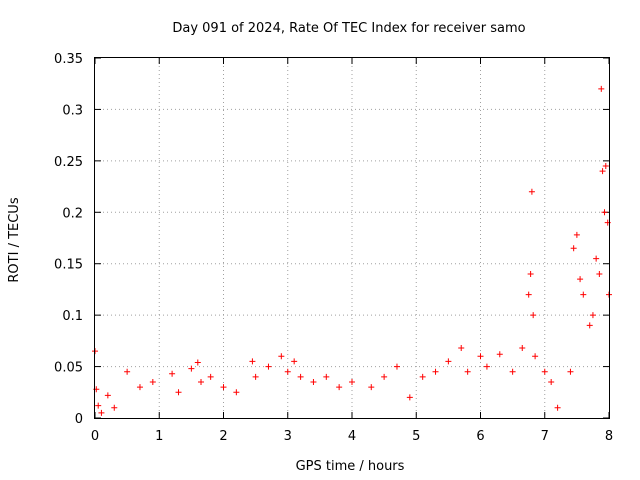 The width and height of the screenshot is (640, 480). What do you see at coordinates (72, 110) in the screenshot?
I see `y-tick-label: 0.3` at bounding box center [72, 110].